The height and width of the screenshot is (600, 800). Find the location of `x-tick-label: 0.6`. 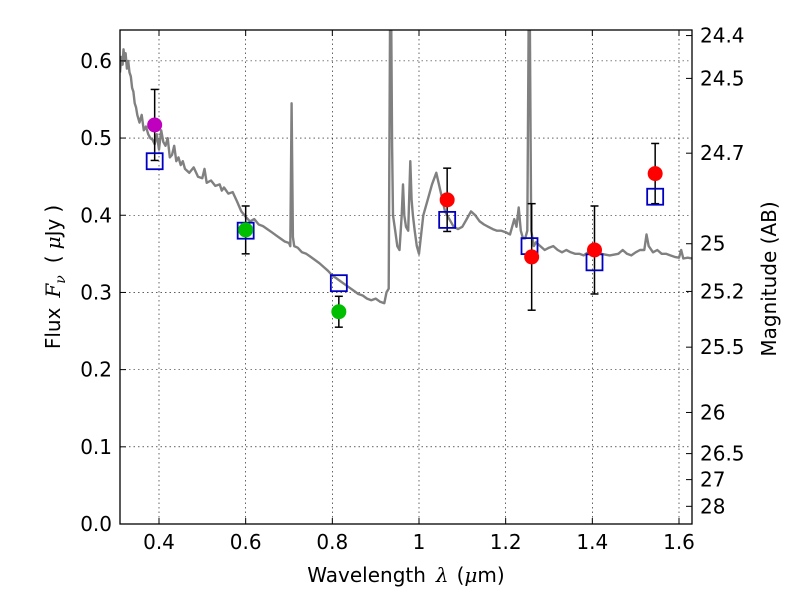

x-tick-label: 0.6 is located at coordinates (246, 542).